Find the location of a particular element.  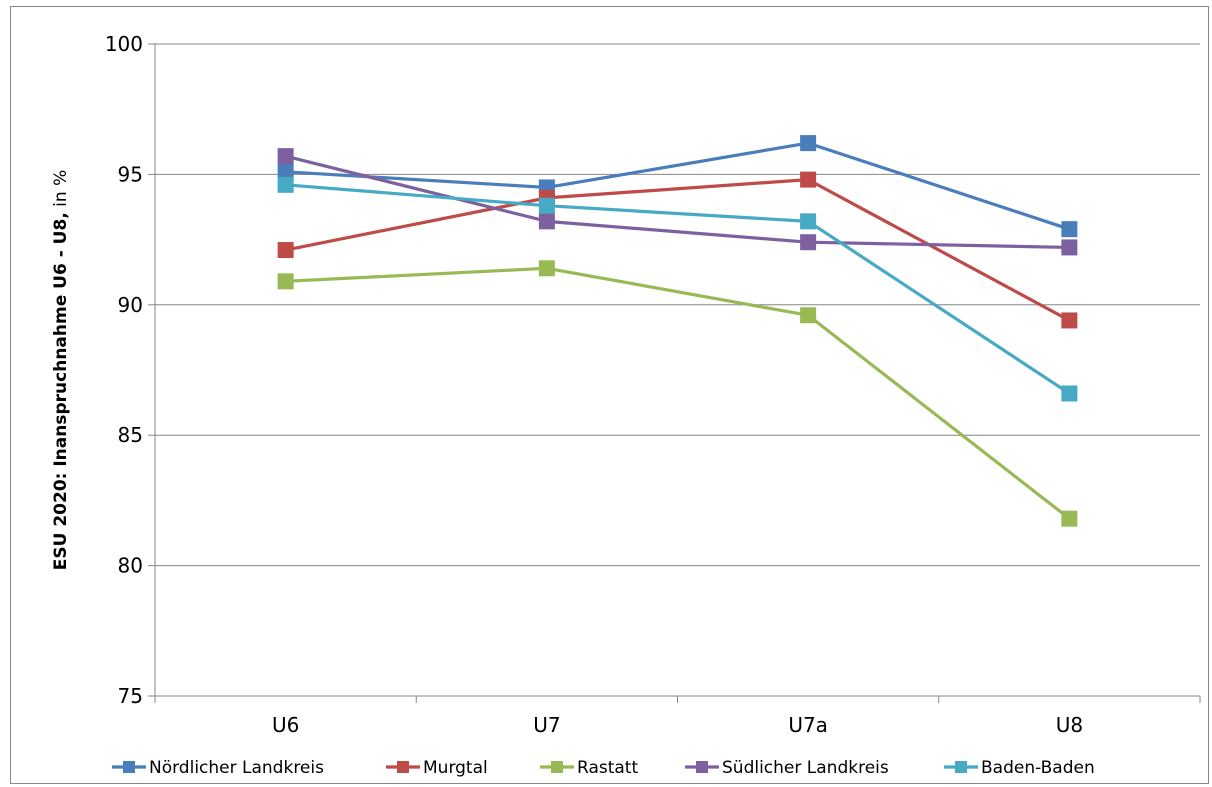

legend-label: Nördlicher Landkreis is located at coordinates (236, 768).